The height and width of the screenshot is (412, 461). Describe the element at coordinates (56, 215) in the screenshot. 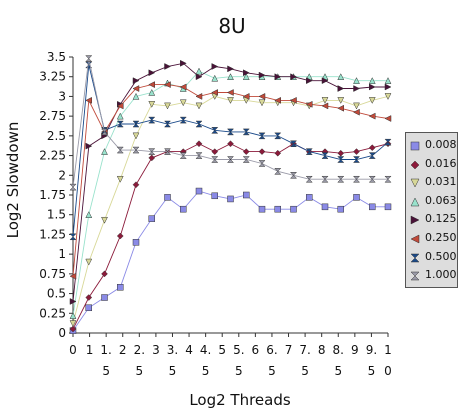

I see `y-tick-label: 1.5` at that location.